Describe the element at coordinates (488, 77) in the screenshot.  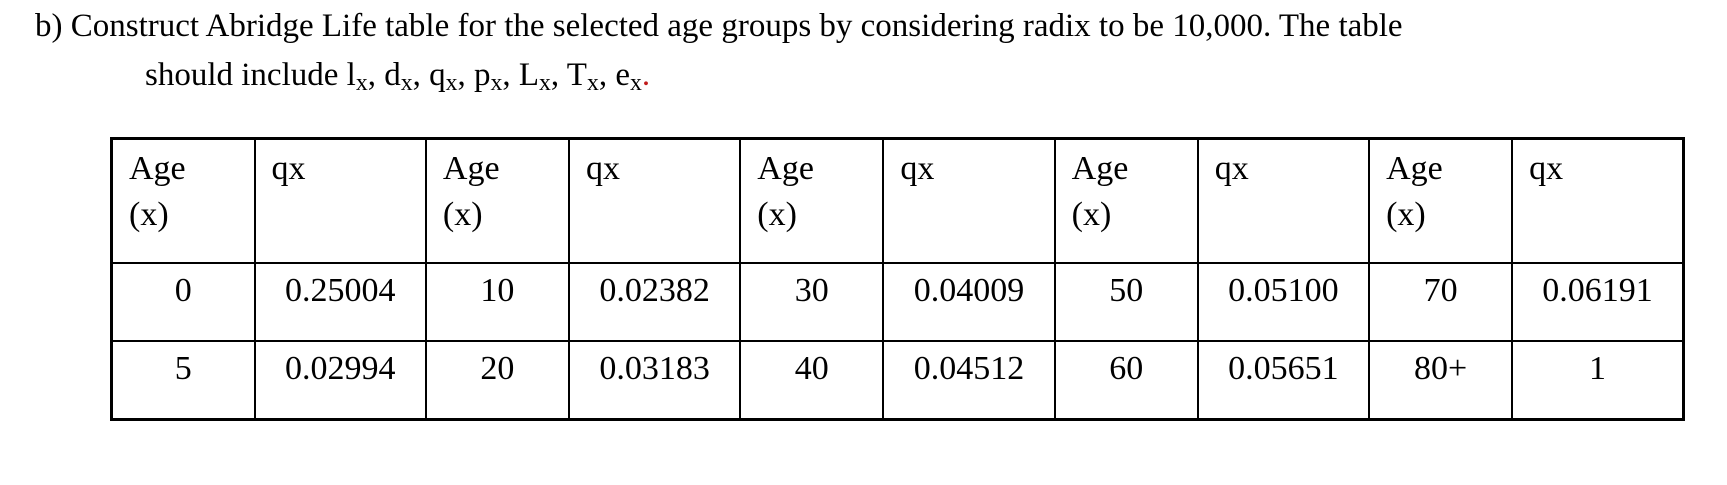
I see `life-table-symbol: px` at that location.